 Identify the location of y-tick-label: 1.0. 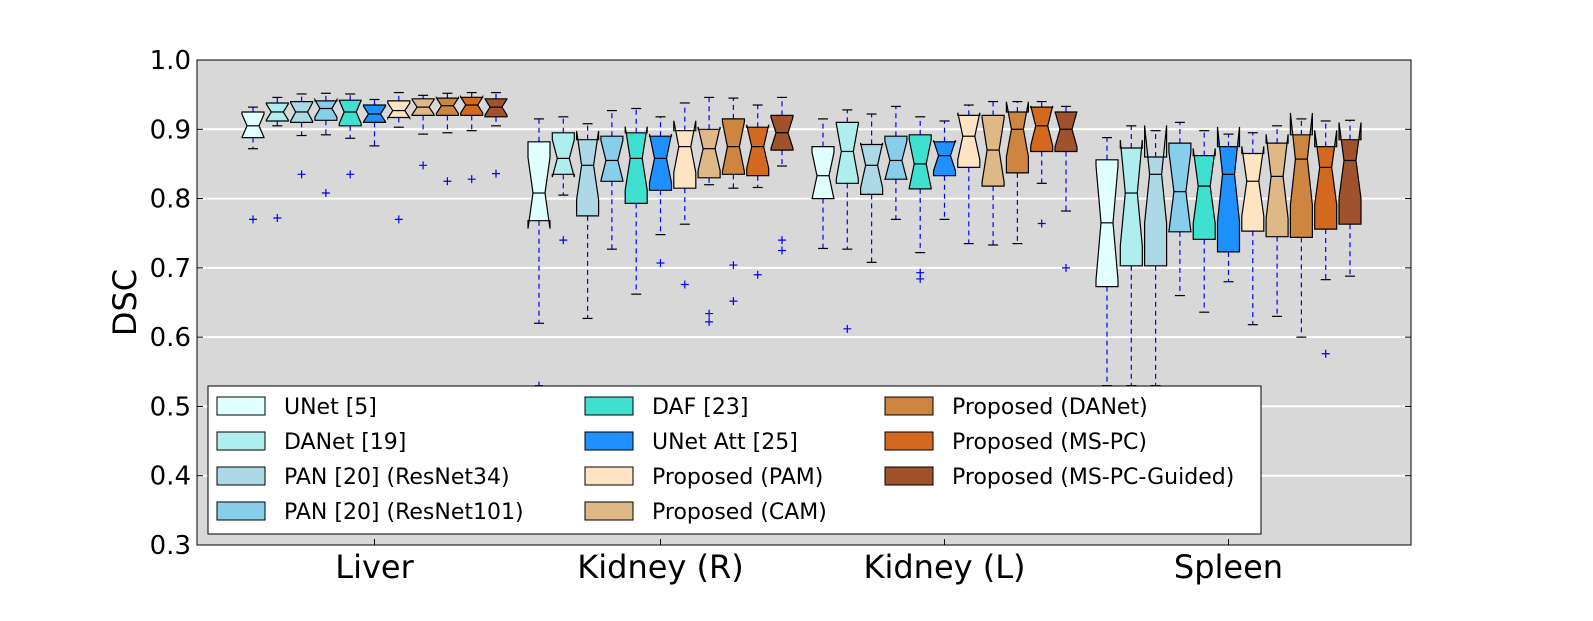
(170, 61).